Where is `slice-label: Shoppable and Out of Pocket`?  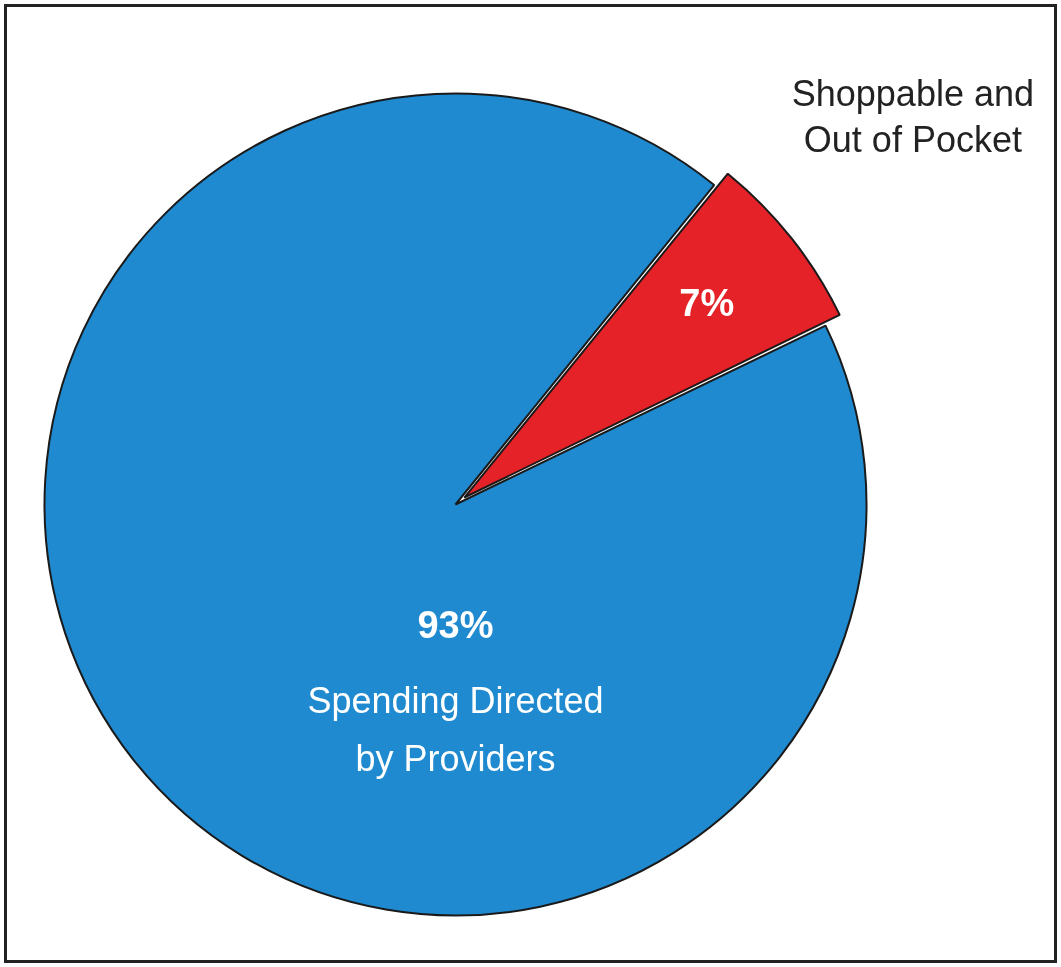 slice-label: Shoppable and Out of Pocket is located at coordinates (912, 116).